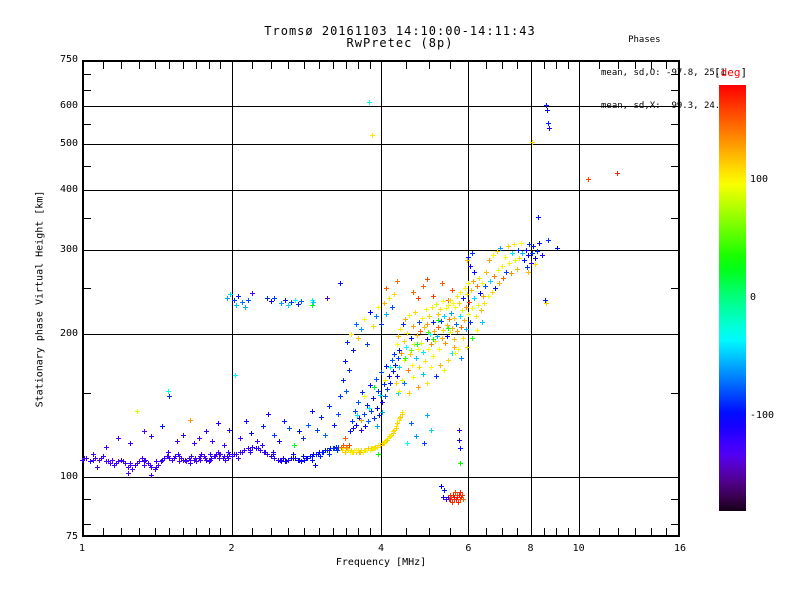 The image size is (800, 600). I want to click on chart-subtitle: RwPretec (8p), so click(400, 43).